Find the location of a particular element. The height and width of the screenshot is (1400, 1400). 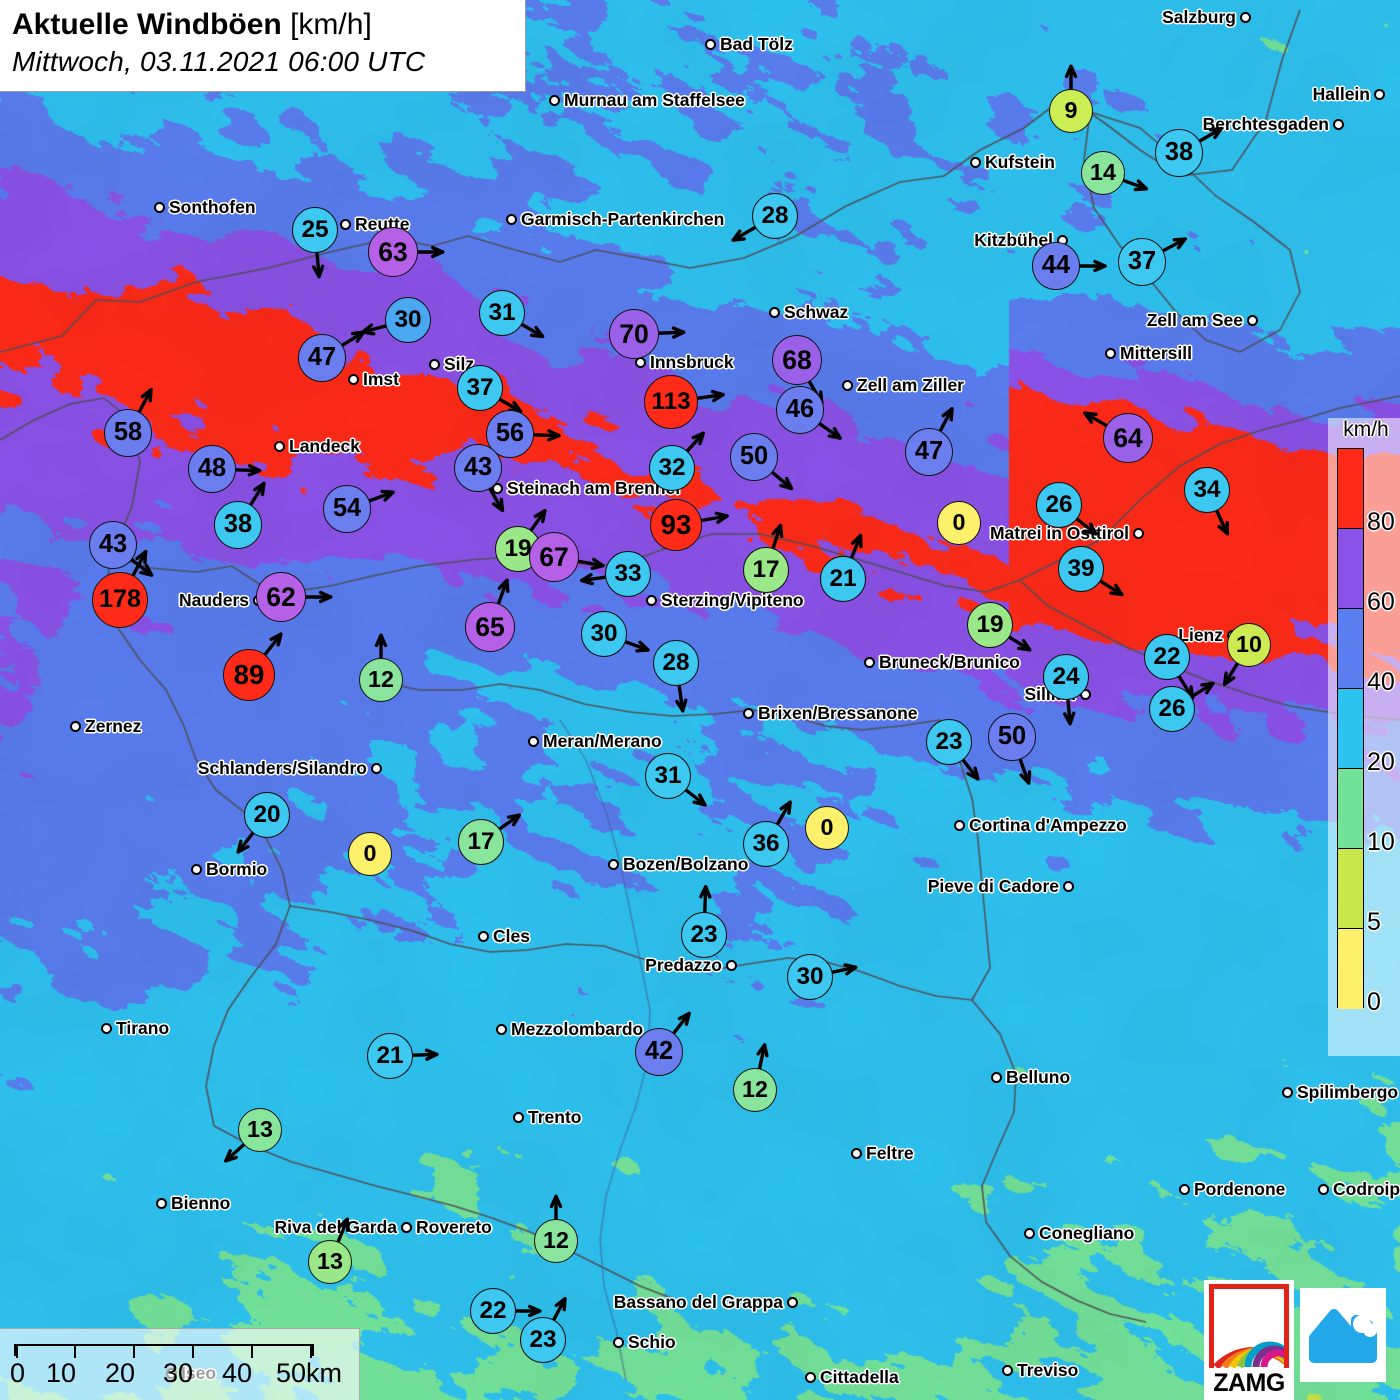

station-gust-value: 22 is located at coordinates (1167, 656).